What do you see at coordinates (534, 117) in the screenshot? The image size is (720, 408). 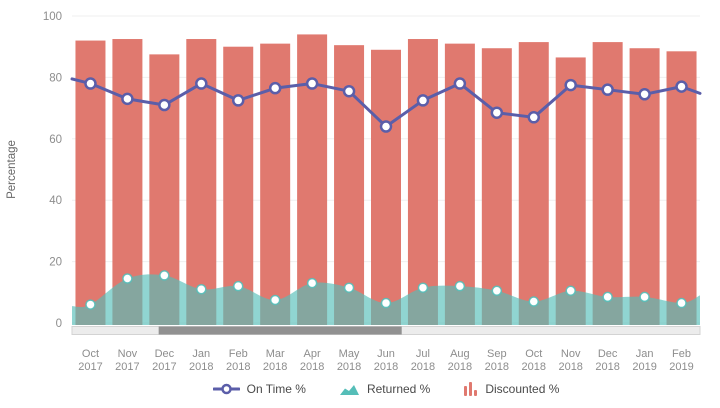 I see `on-time-point-oct-2018` at bounding box center [534, 117].